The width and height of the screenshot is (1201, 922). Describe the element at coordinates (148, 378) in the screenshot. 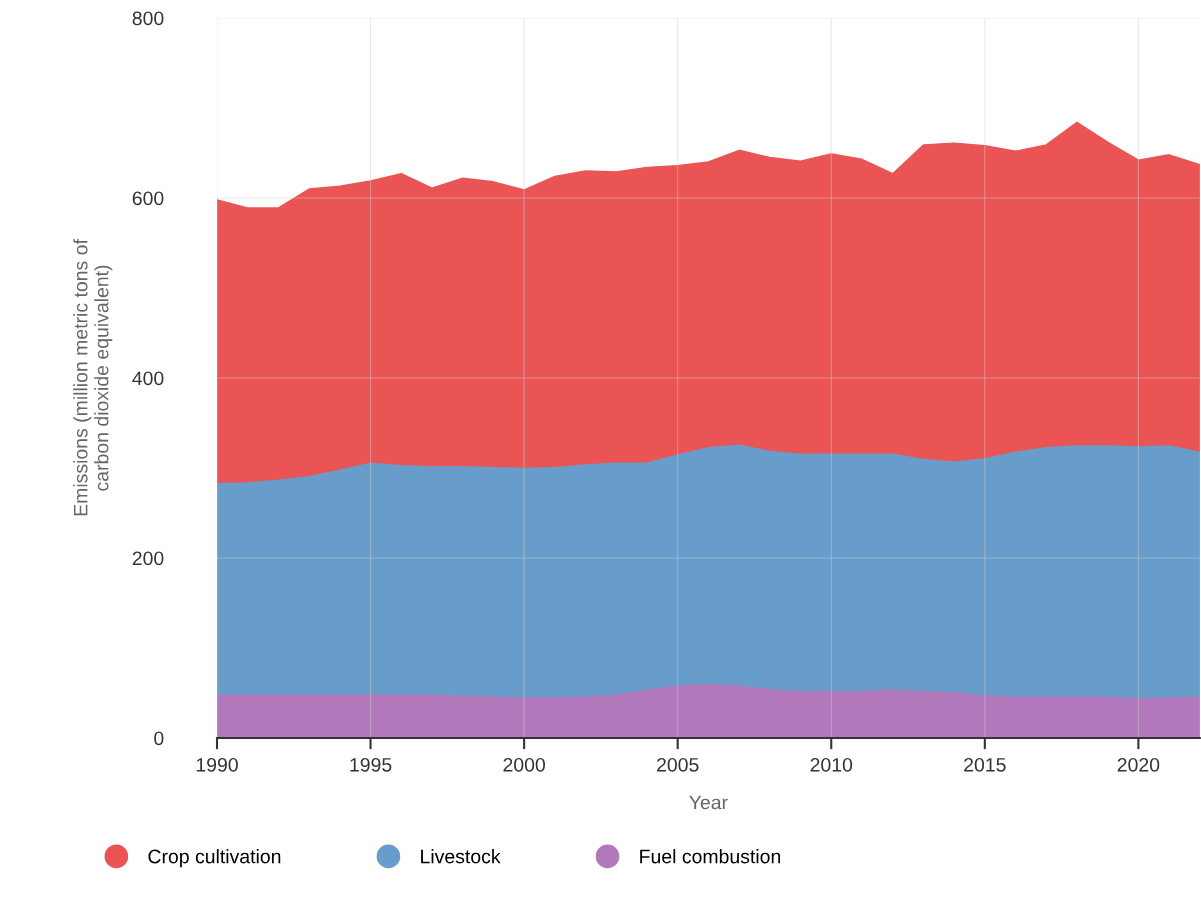

I see `y-tick-label: 400` at that location.